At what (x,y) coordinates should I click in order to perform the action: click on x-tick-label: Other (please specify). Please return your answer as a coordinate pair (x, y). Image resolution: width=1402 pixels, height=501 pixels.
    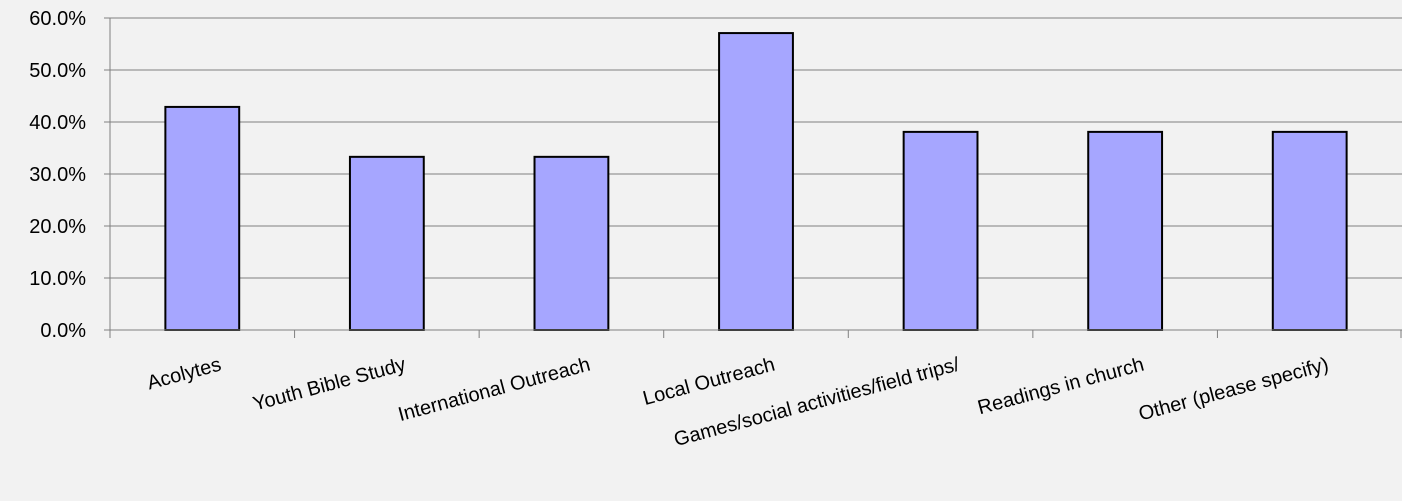
    Looking at the image, I should click on (1233, 390).